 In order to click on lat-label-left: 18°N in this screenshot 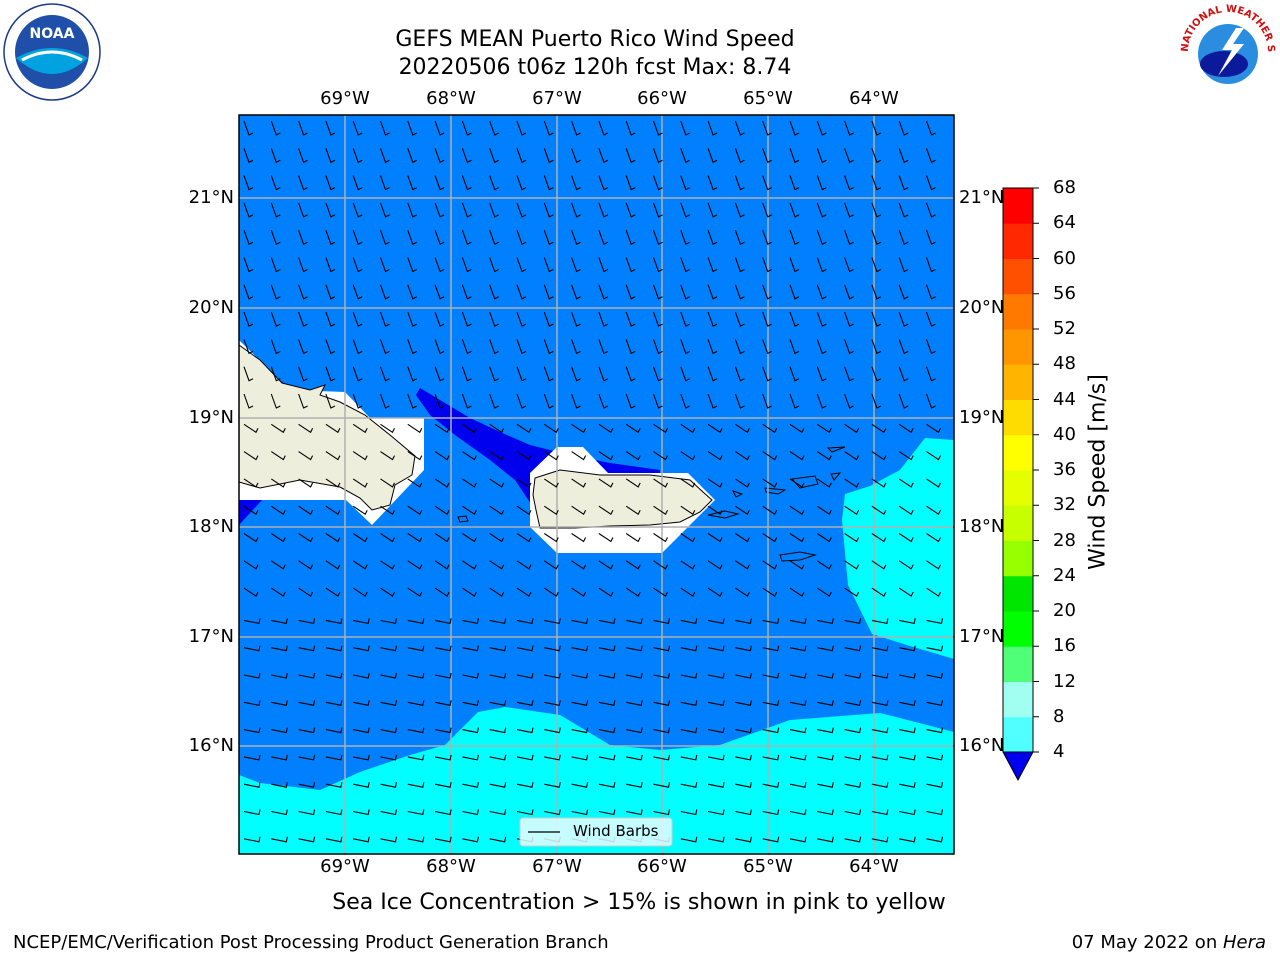, I will do `click(211, 526)`.